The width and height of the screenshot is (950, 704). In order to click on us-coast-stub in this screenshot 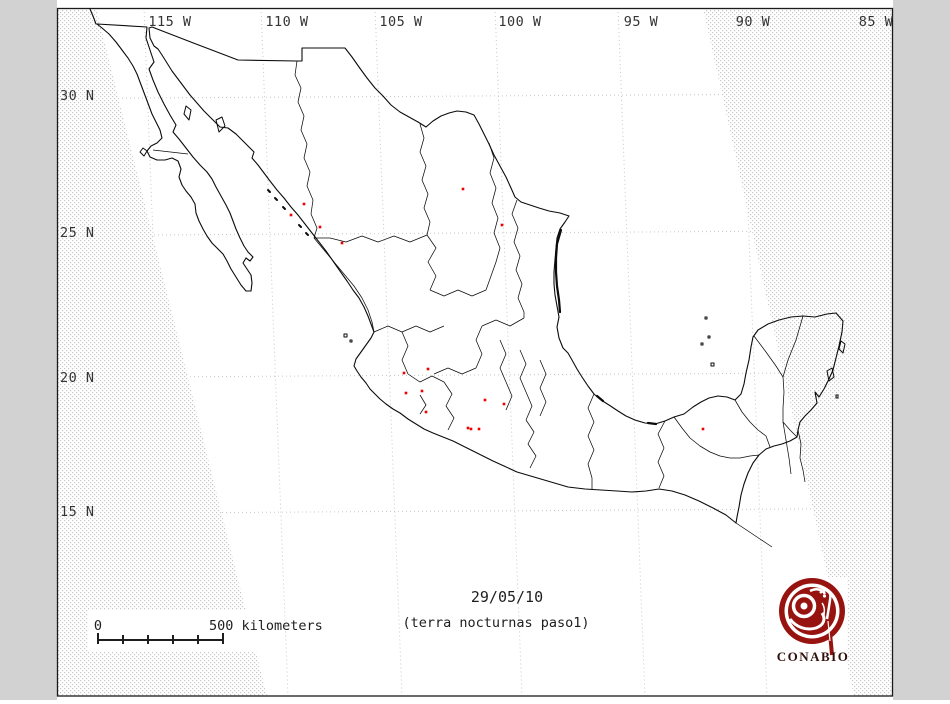, I will do `click(93, 16)`.